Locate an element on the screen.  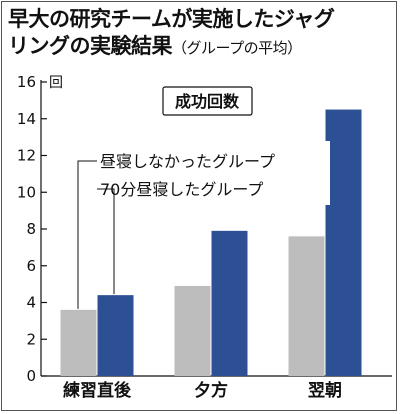
legend-leader-no-nap is located at coordinates (87, 234).